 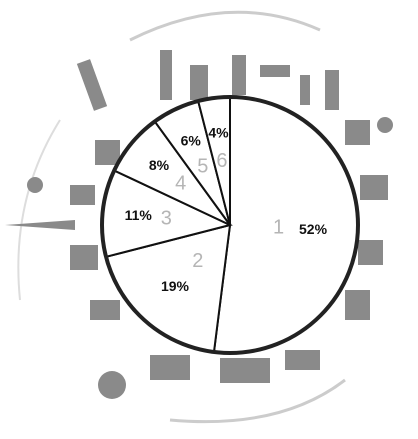 What do you see at coordinates (180, 183) in the screenshot?
I see `slice-number: 4` at bounding box center [180, 183].